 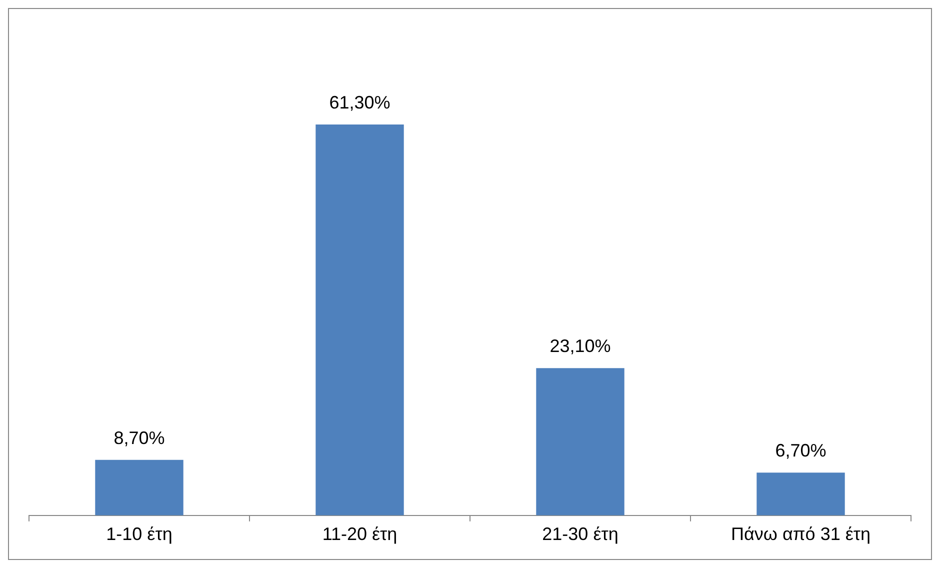 I want to click on x-tick-label: 21-30 έτη, so click(x=580, y=534).